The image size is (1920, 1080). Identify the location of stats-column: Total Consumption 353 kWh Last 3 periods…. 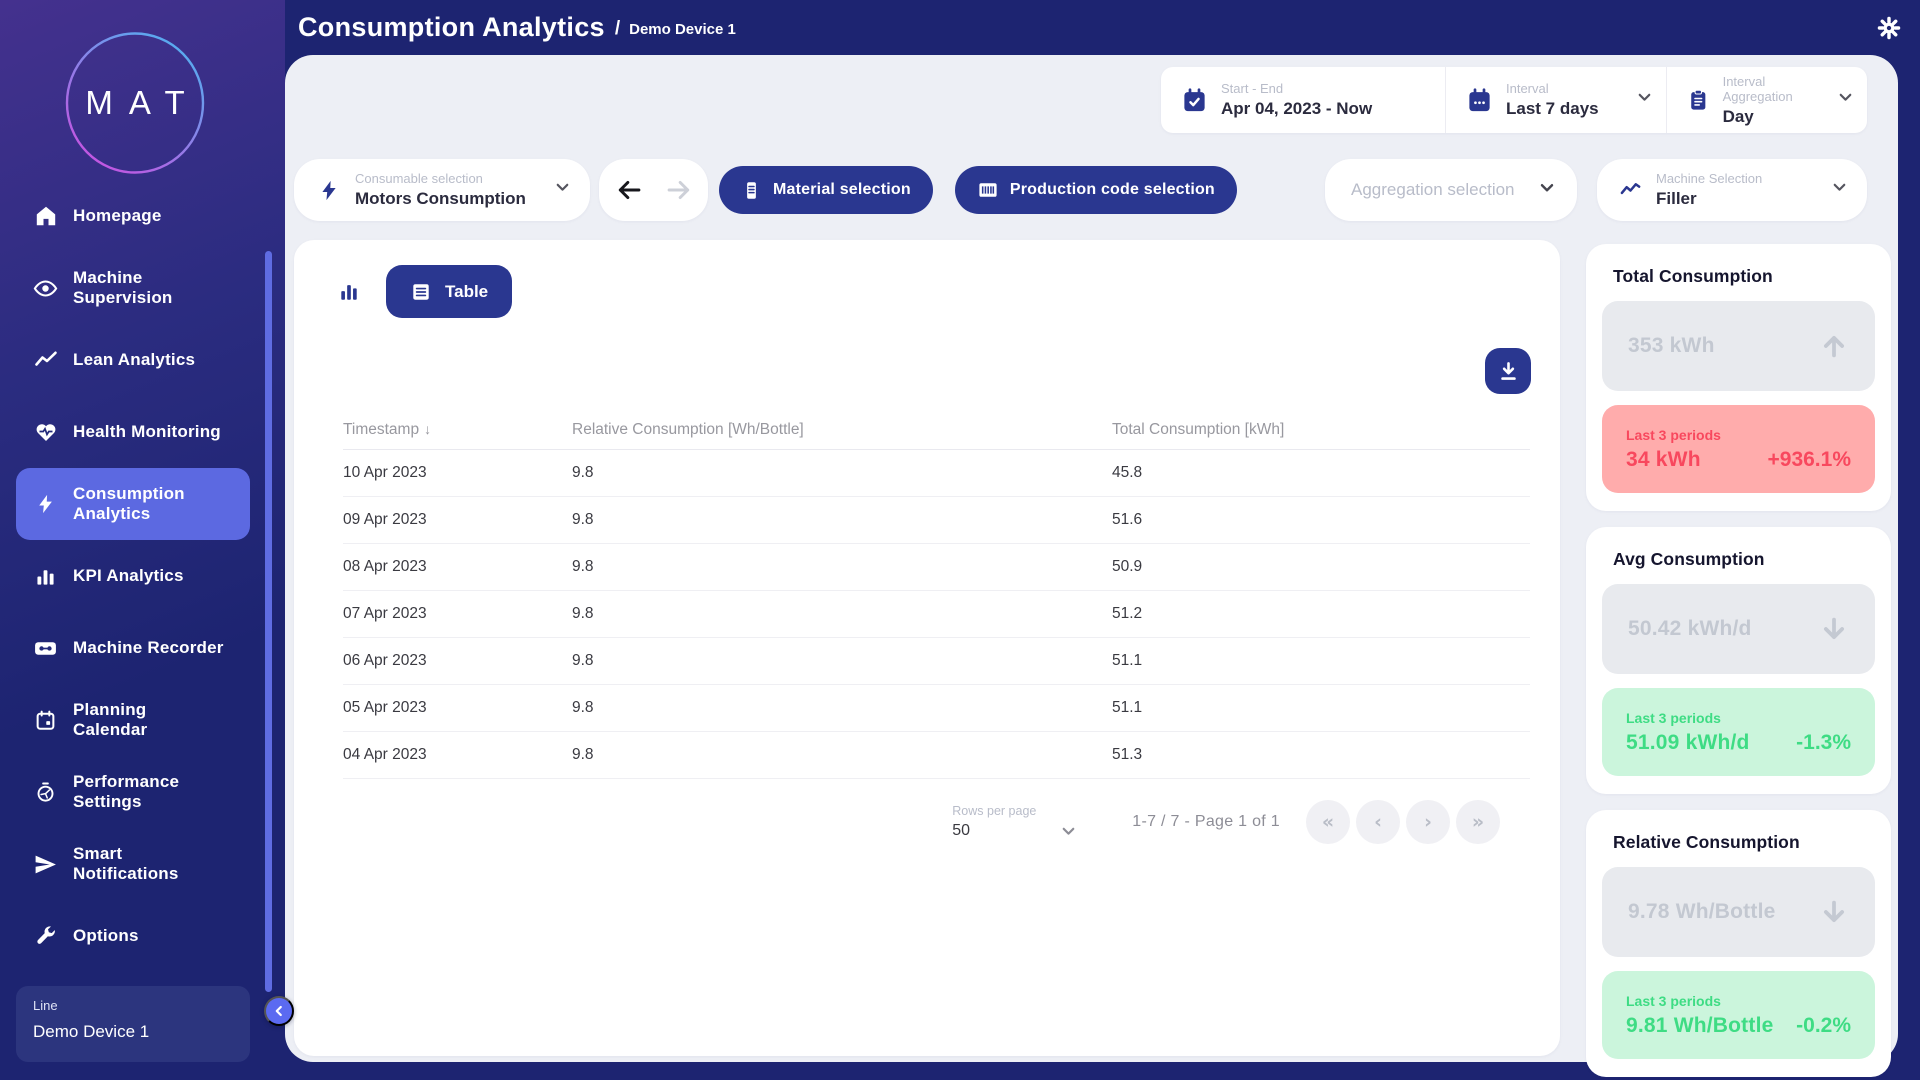
(1738, 660).